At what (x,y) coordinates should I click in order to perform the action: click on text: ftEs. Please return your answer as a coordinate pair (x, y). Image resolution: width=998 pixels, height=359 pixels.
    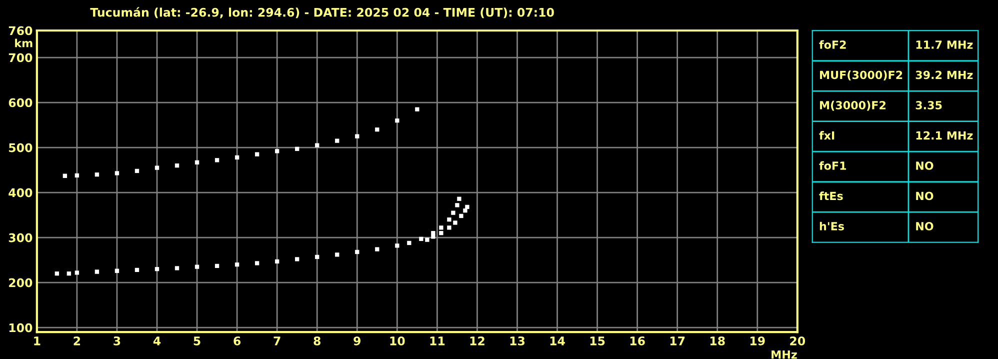
    Looking at the image, I should click on (831, 196).